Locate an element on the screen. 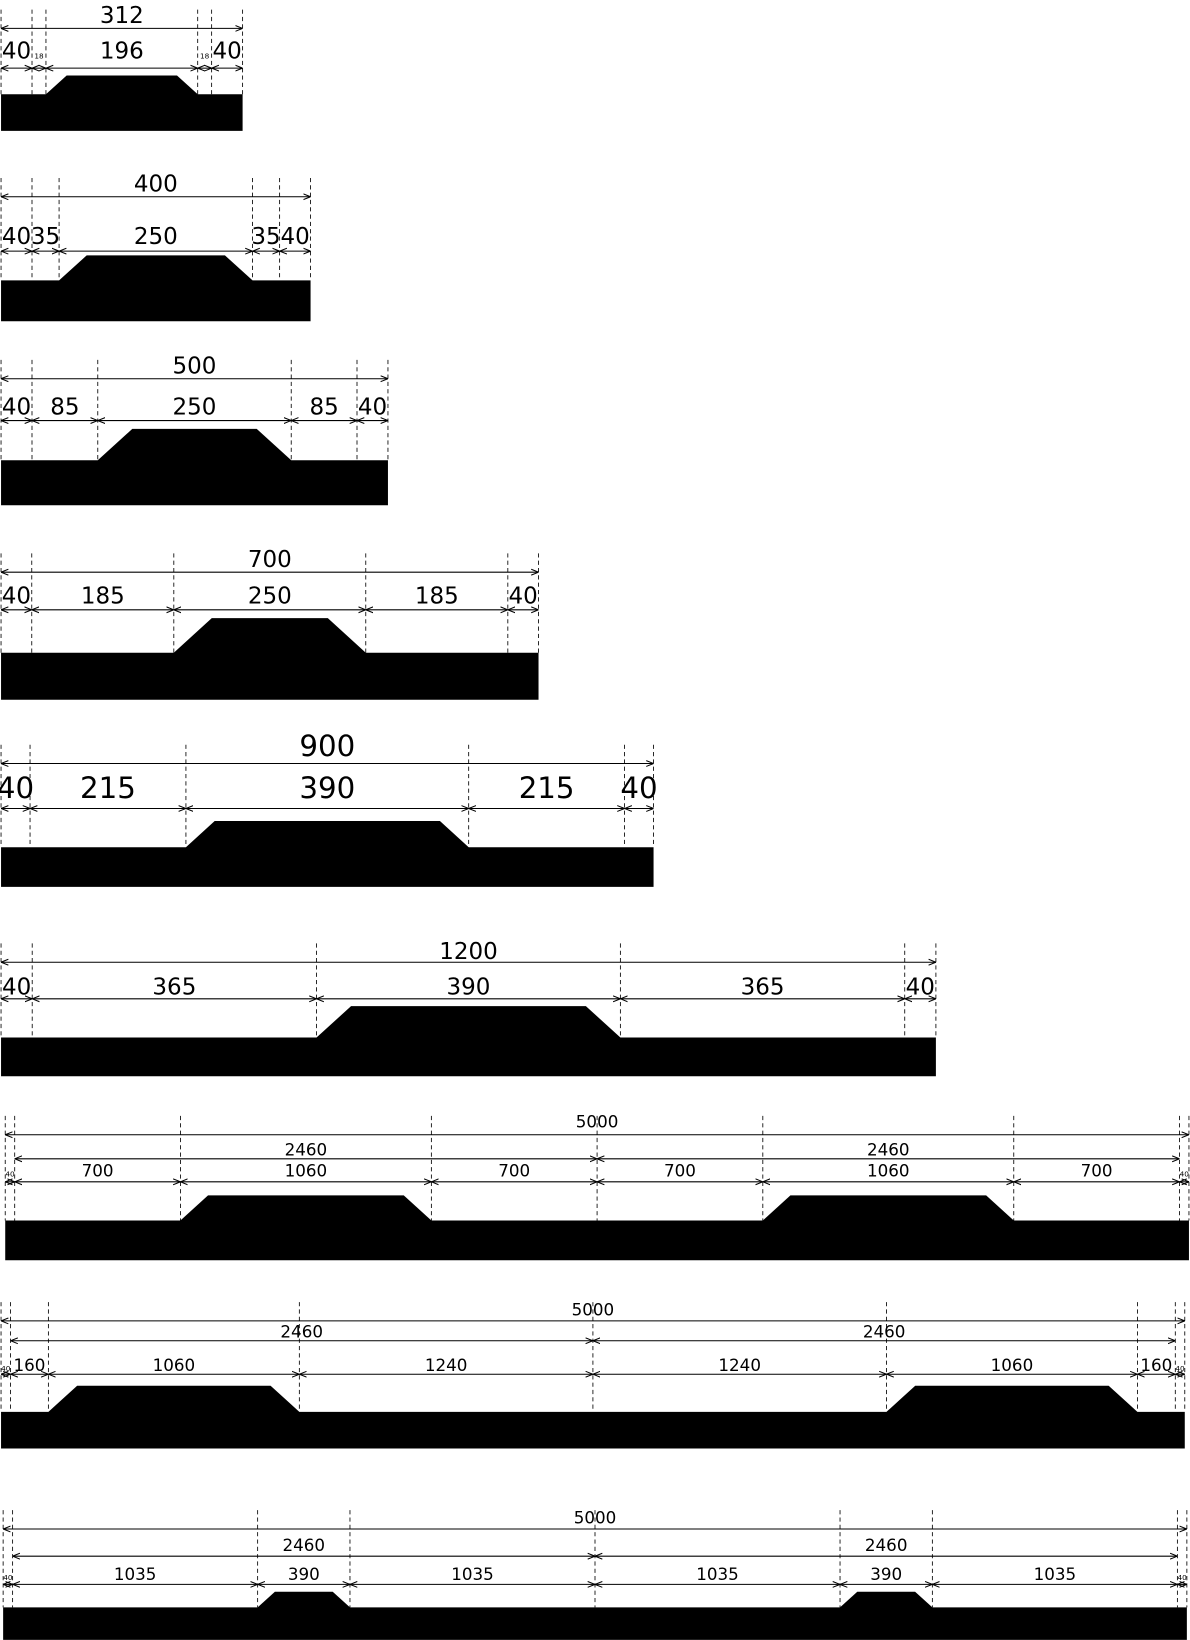 This screenshot has width=1190, height=1640. total-dimension: 1200 is located at coordinates (468, 952).